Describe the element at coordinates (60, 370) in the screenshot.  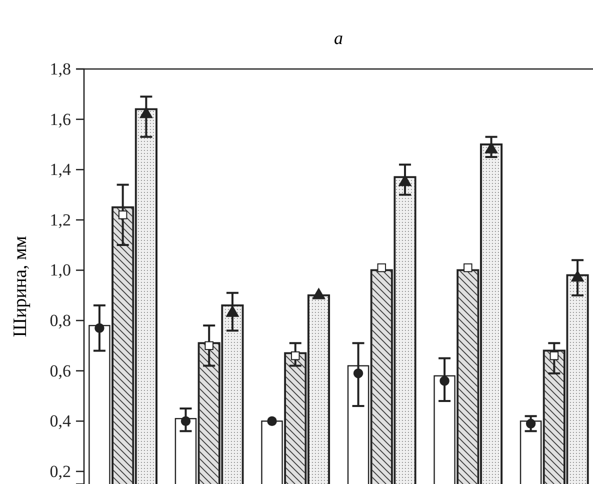
I see `y-tick-label: 0,6` at that location.